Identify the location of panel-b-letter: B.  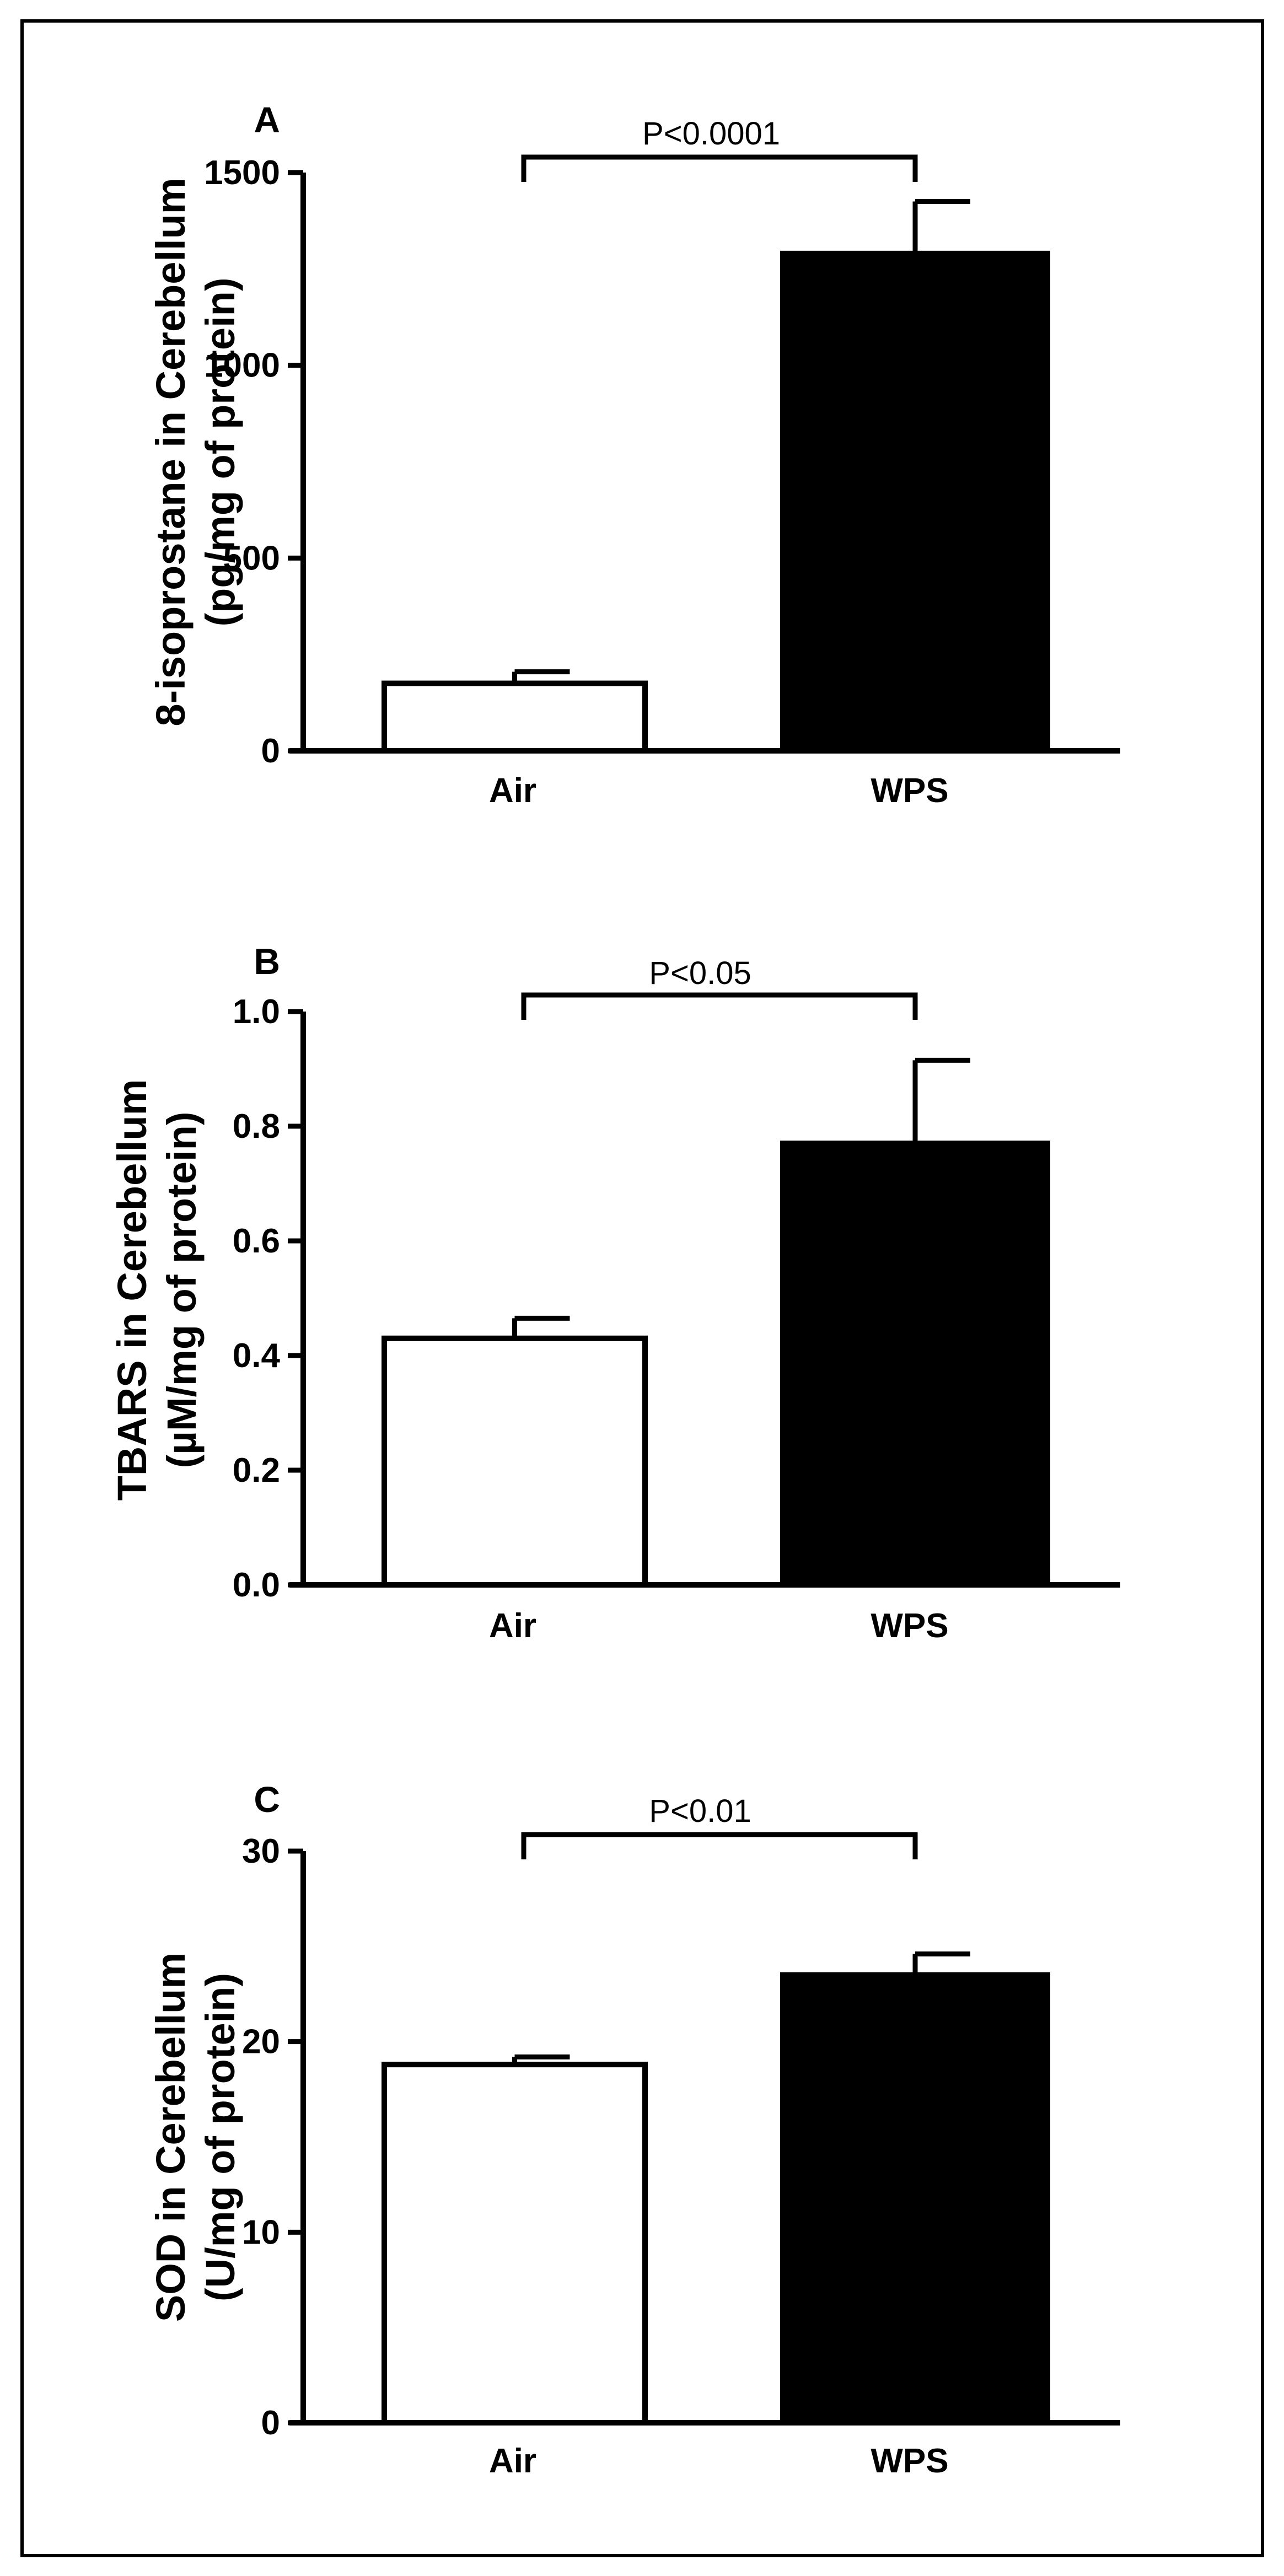
(267, 961).